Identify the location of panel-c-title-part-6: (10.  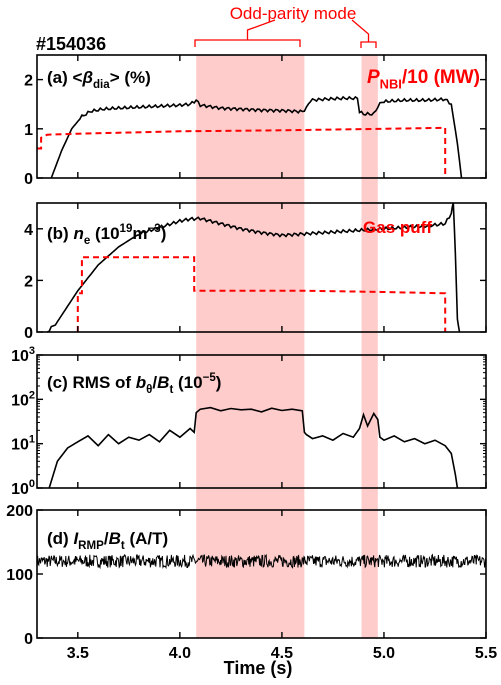
(187, 382).